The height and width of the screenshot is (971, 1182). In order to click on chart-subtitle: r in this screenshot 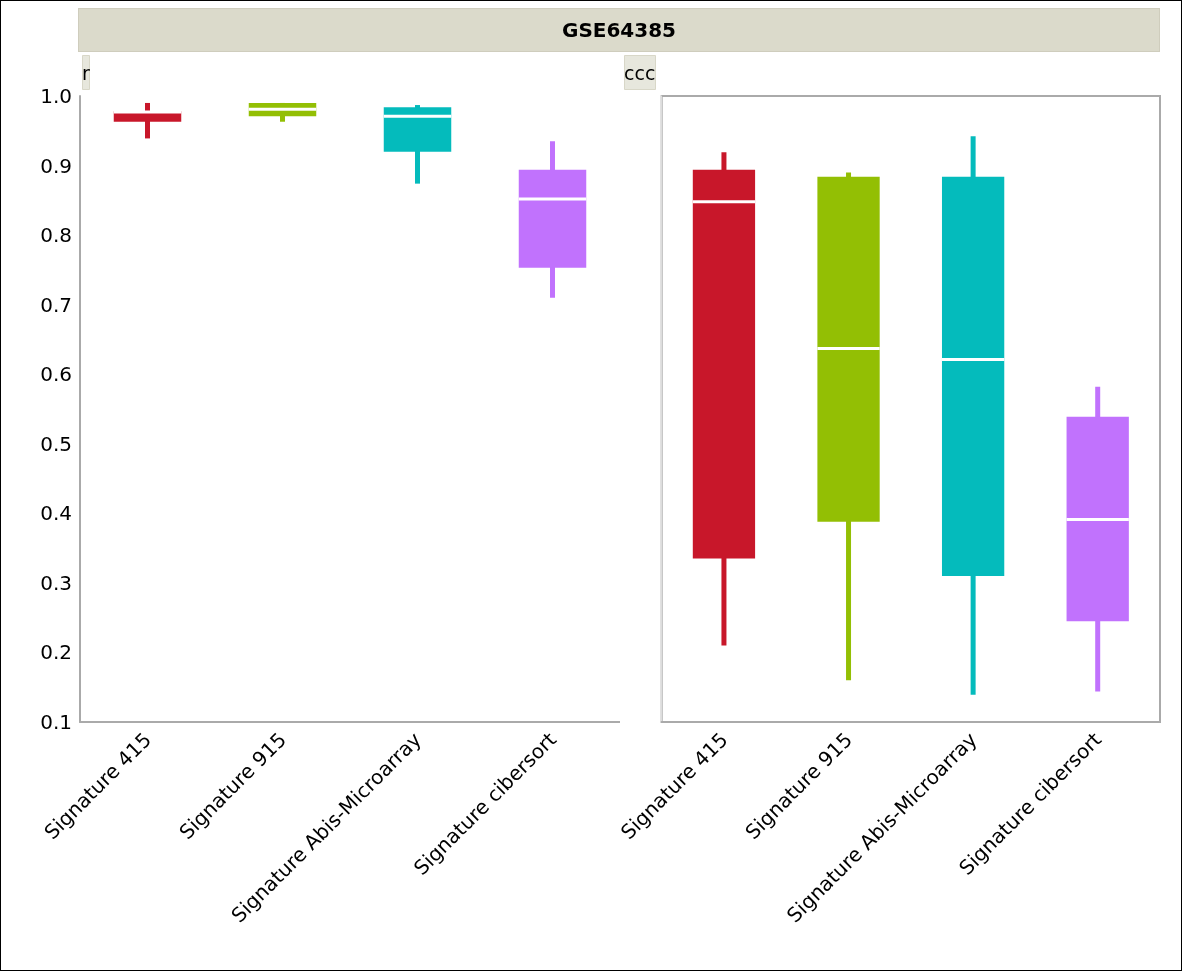, I will do `click(86, 72)`.